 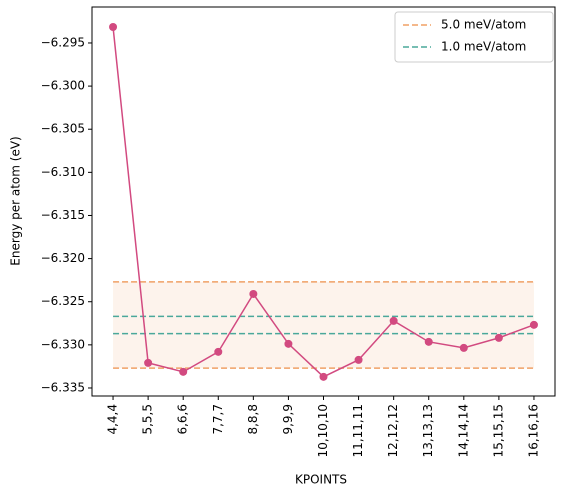 What do you see at coordinates (358, 430) in the screenshot?
I see `x-tick-label: 11,11,11` at bounding box center [358, 430].